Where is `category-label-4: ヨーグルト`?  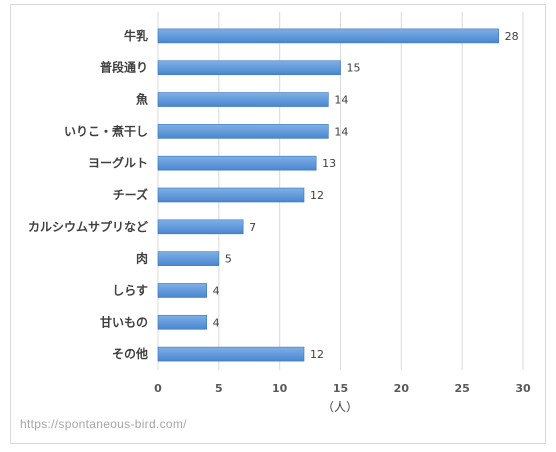 category-label-4: ヨーグルト is located at coordinates (118, 162).